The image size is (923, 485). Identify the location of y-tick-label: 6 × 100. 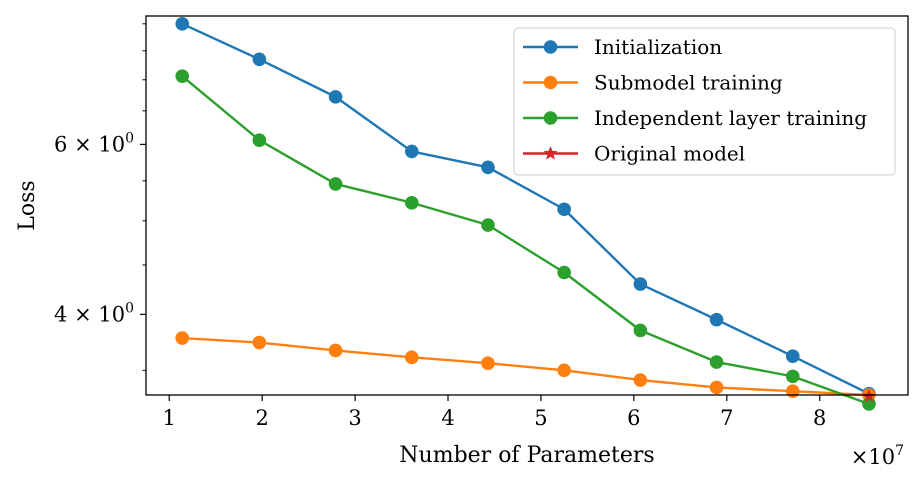
(94, 143).